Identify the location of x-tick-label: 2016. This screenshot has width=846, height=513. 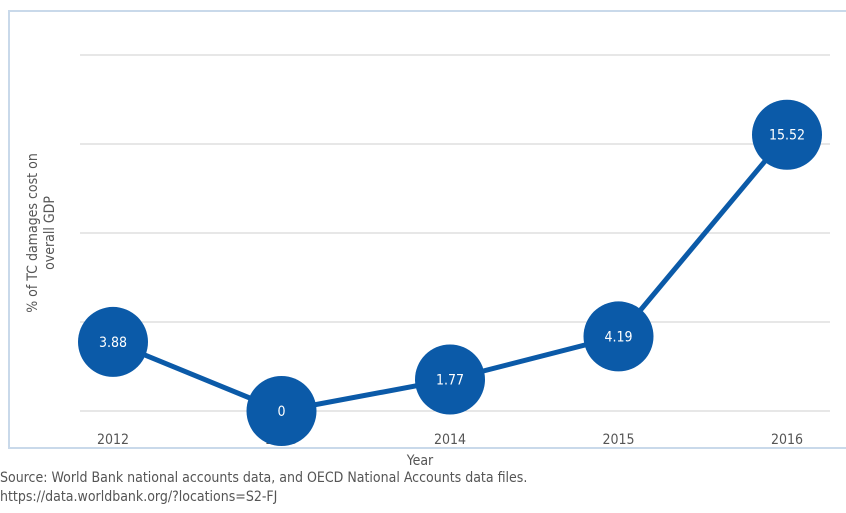
(787, 440).